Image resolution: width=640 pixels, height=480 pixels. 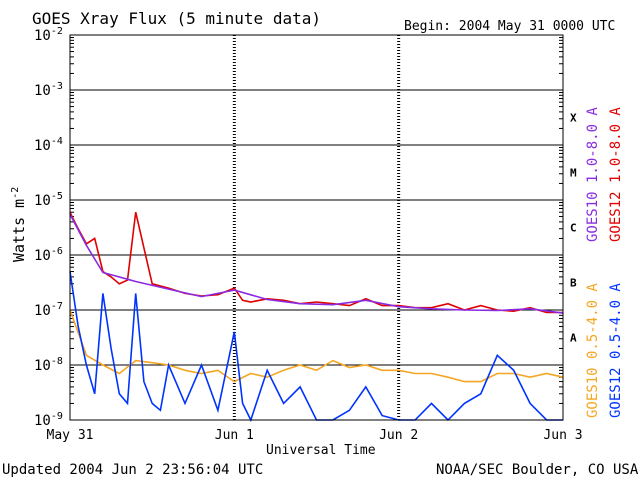 I want to click on footer-updated: Updated 2004 Jun 2 23:56:04 UTC, so click(x=132, y=470).